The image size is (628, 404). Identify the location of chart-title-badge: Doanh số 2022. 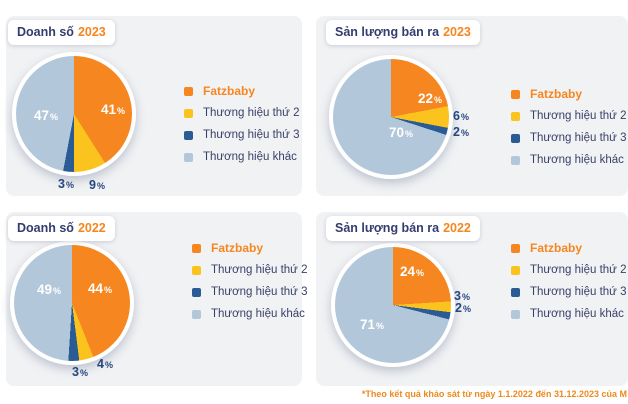
(61, 228).